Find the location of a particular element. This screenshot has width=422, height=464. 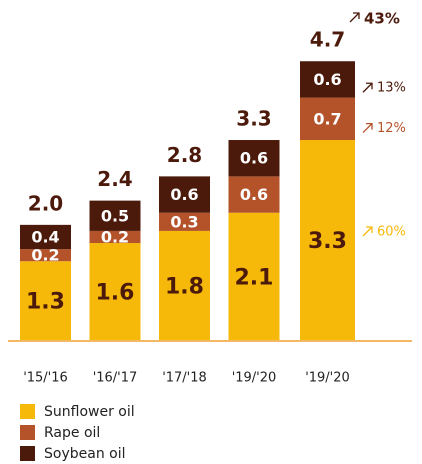

segment-label: 0.5 is located at coordinates (115, 215).